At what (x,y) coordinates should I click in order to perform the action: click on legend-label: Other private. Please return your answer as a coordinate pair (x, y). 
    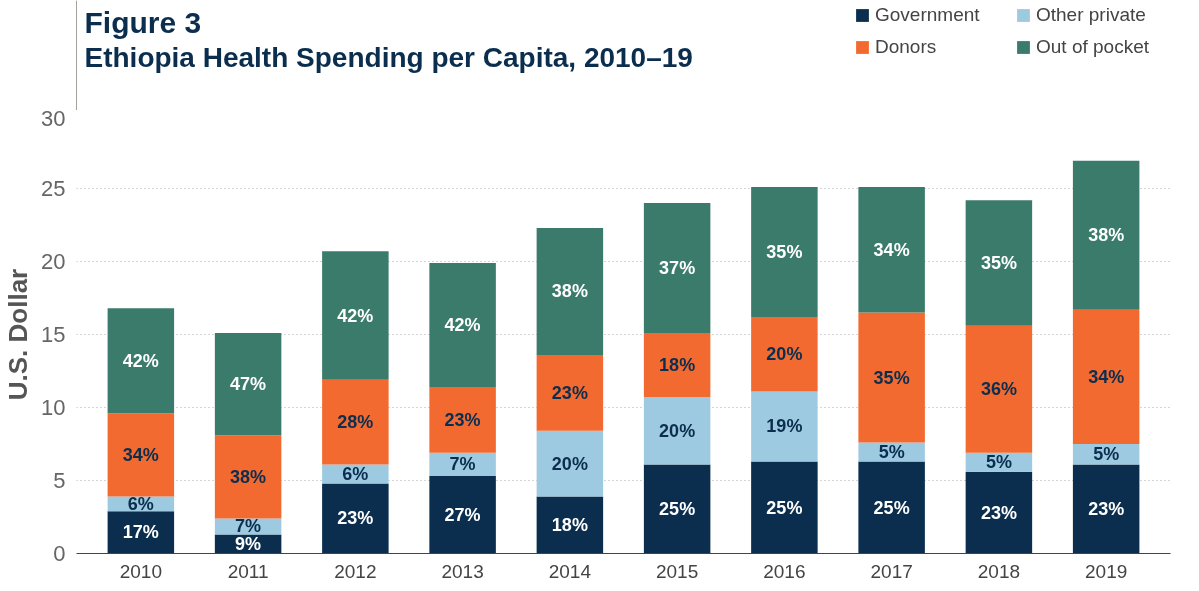
    Looking at the image, I should click on (1091, 15).